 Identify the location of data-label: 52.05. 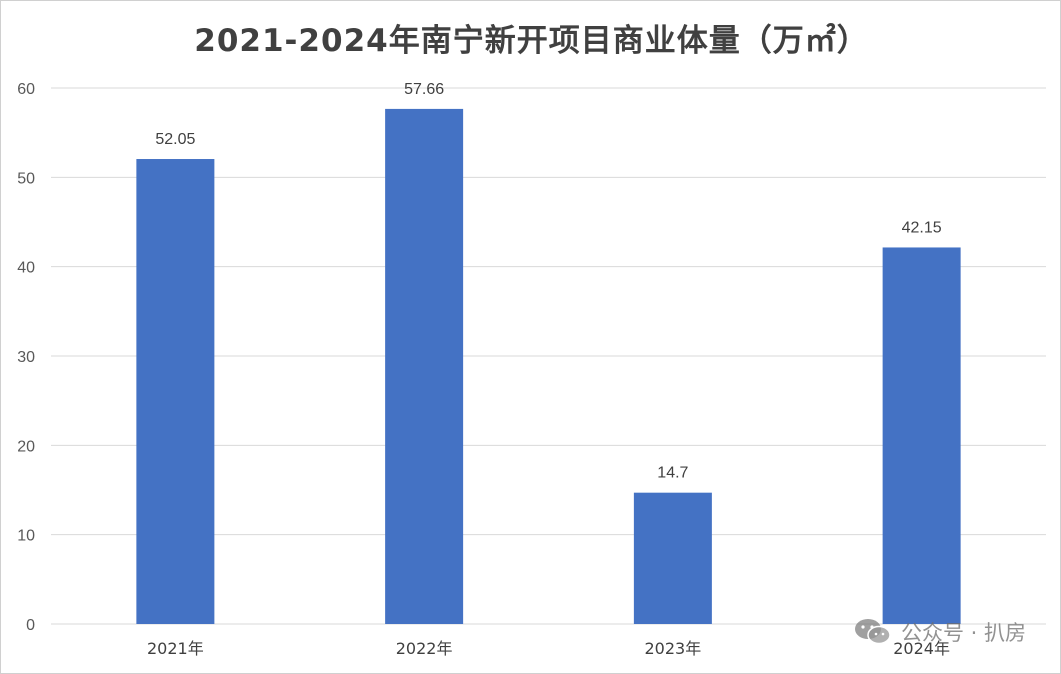
(175, 139).